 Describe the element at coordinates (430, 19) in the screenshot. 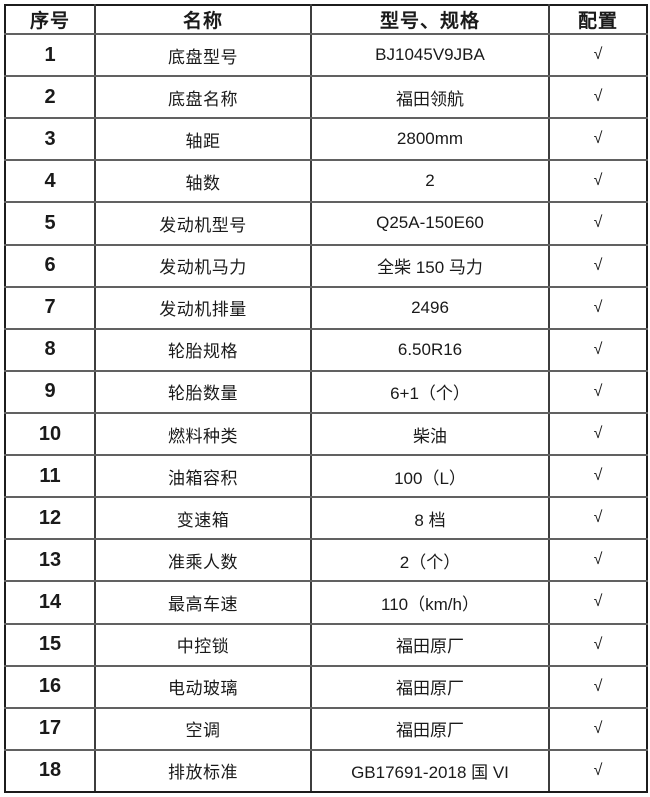

I see `column-header-spec: 型号、规格` at that location.